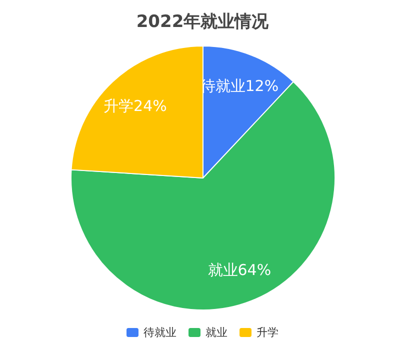 Image resolution: width=405 pixels, height=352 pixels. Describe the element at coordinates (267, 332) in the screenshot. I see `legend-label: 升学` at that location.